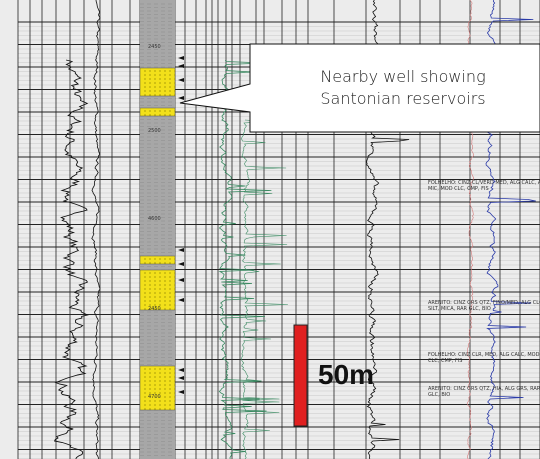  I want to click on sand-body, so click(157, 82).